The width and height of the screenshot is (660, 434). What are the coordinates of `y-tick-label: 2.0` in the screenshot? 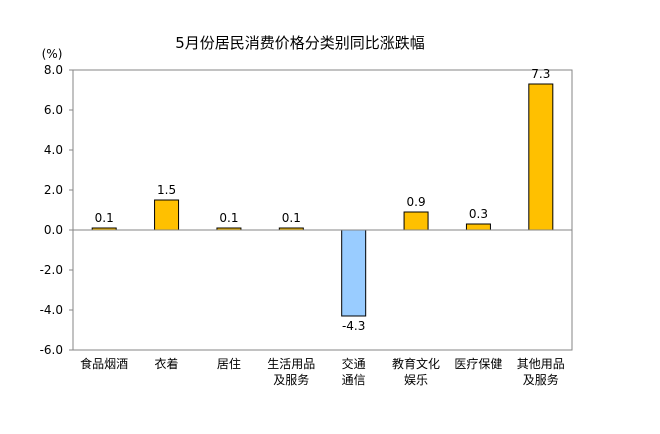 It's located at (53, 190).